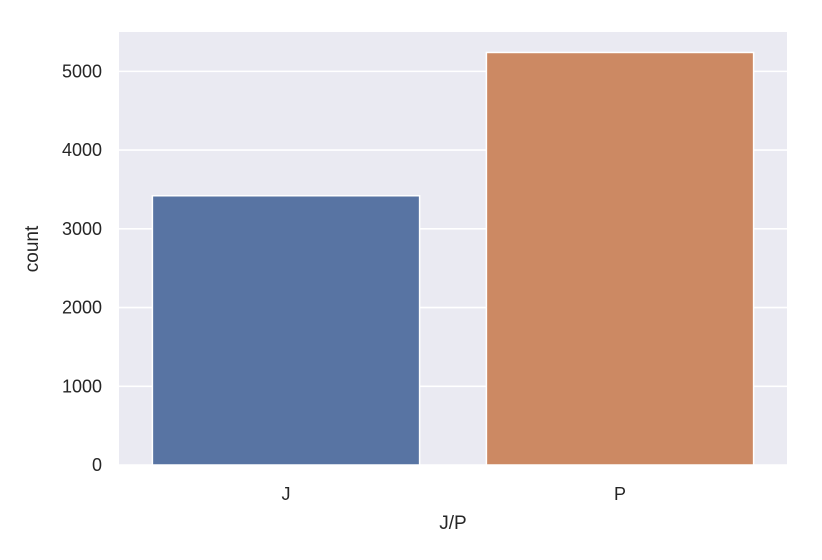 The width and height of the screenshot is (822, 560). What do you see at coordinates (82, 386) in the screenshot?
I see `y-tick-label: 1000` at bounding box center [82, 386].